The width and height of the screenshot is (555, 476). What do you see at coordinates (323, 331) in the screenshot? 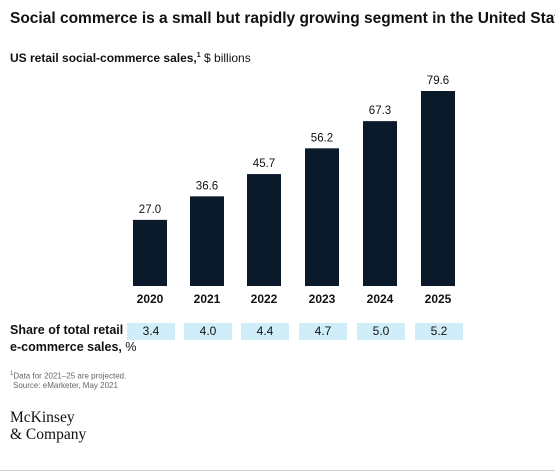
I see `share-chip-2023: 4.7` at bounding box center [323, 331].